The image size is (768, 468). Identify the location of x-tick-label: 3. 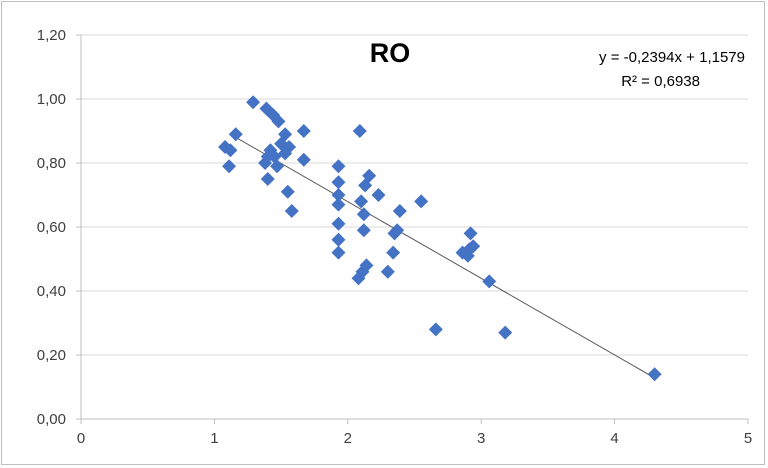
(481, 438).